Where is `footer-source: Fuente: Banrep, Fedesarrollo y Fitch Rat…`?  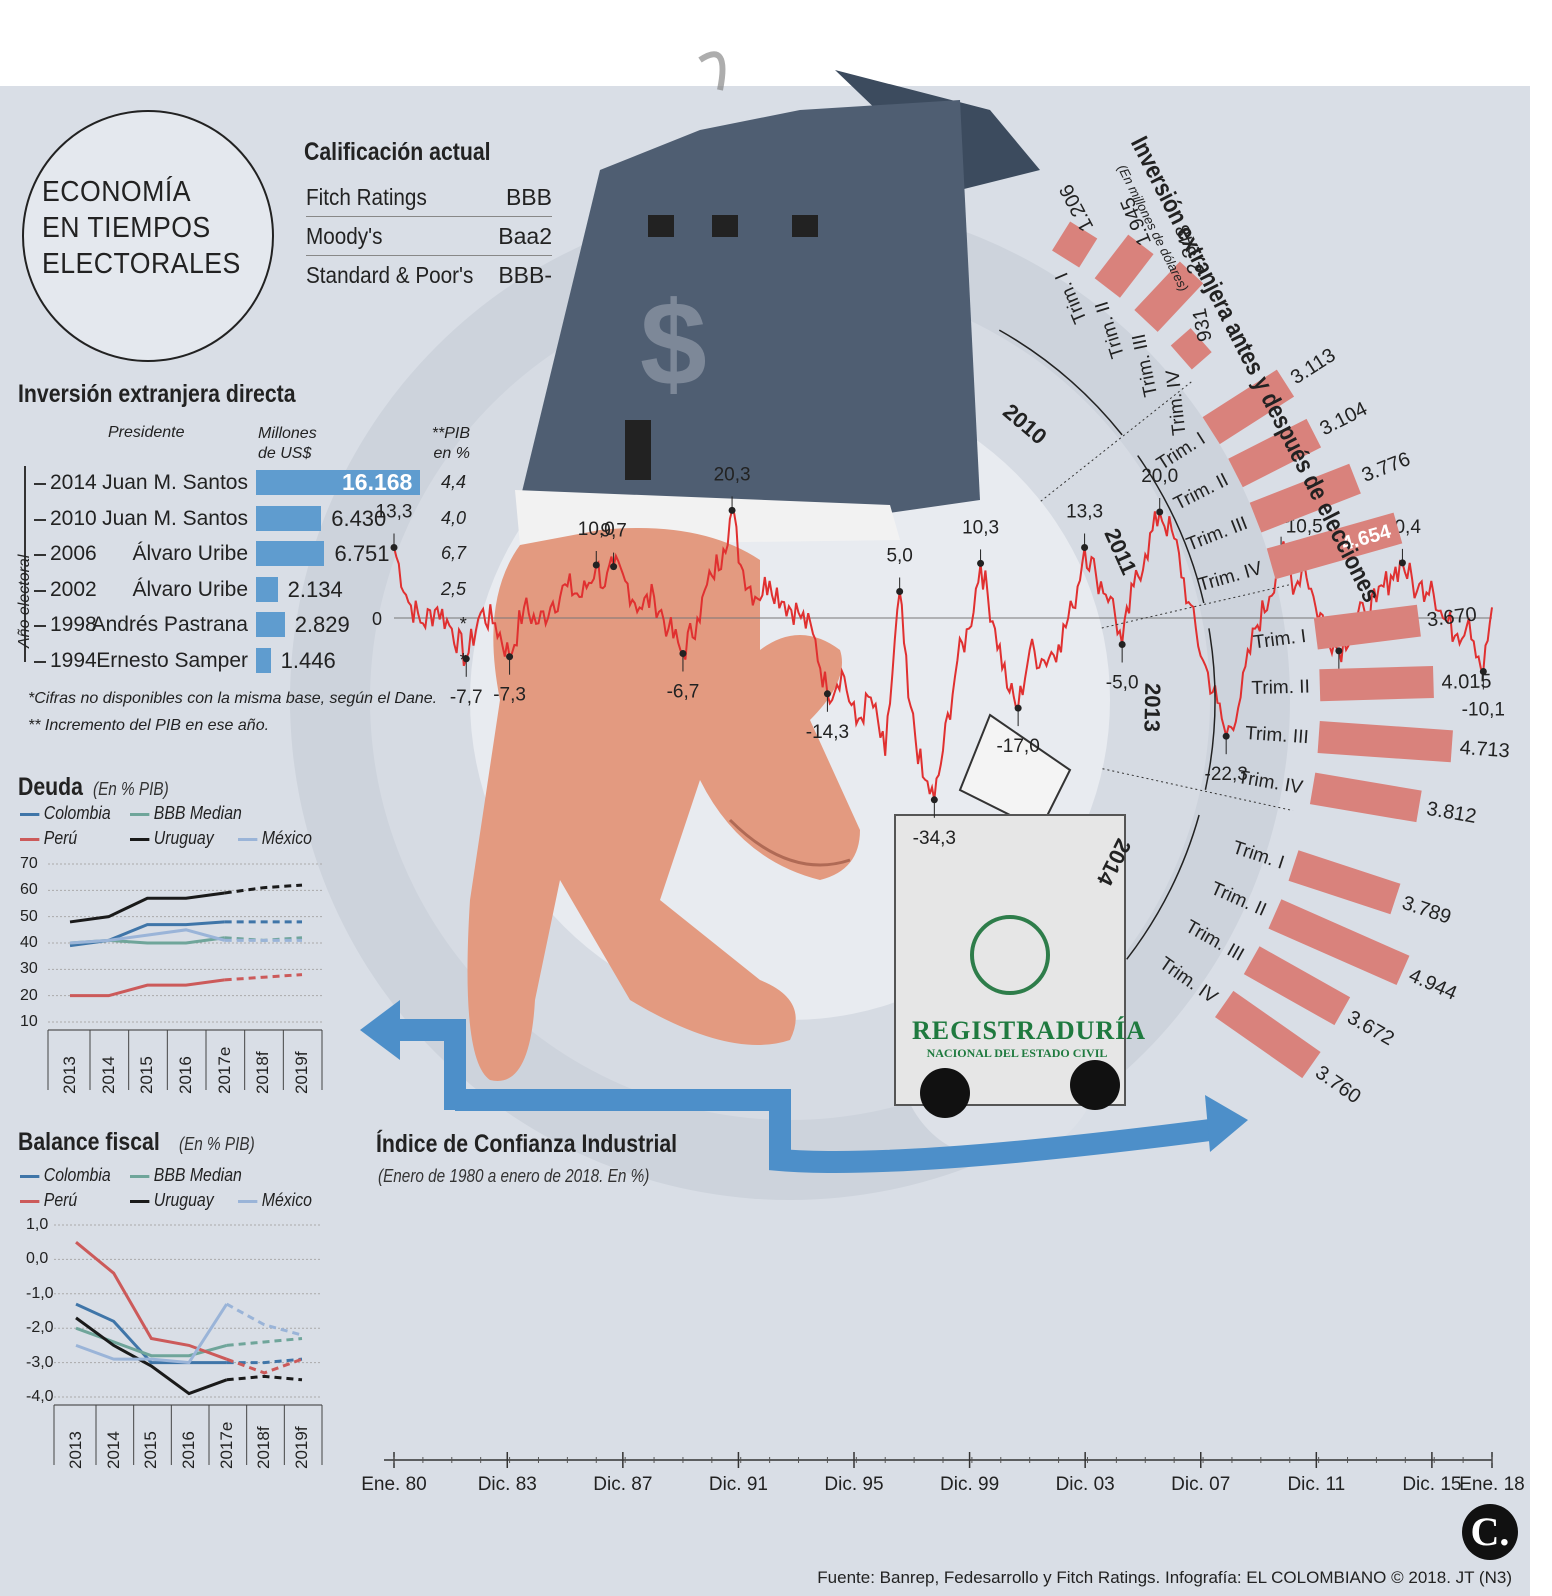
footer-source: Fuente: Banrep, Fedesarrollo y Fitch Rat… is located at coordinates (1164, 1577).